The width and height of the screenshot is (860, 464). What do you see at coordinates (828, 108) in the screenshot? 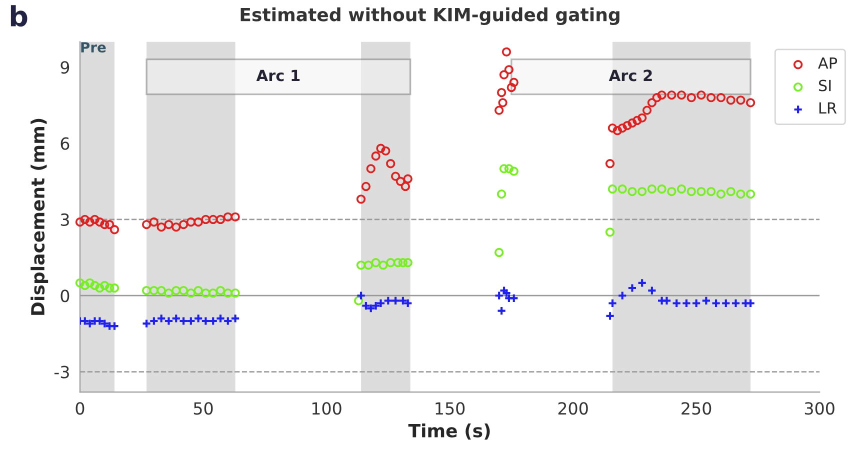
I see `legend-label: LR` at bounding box center [828, 108].